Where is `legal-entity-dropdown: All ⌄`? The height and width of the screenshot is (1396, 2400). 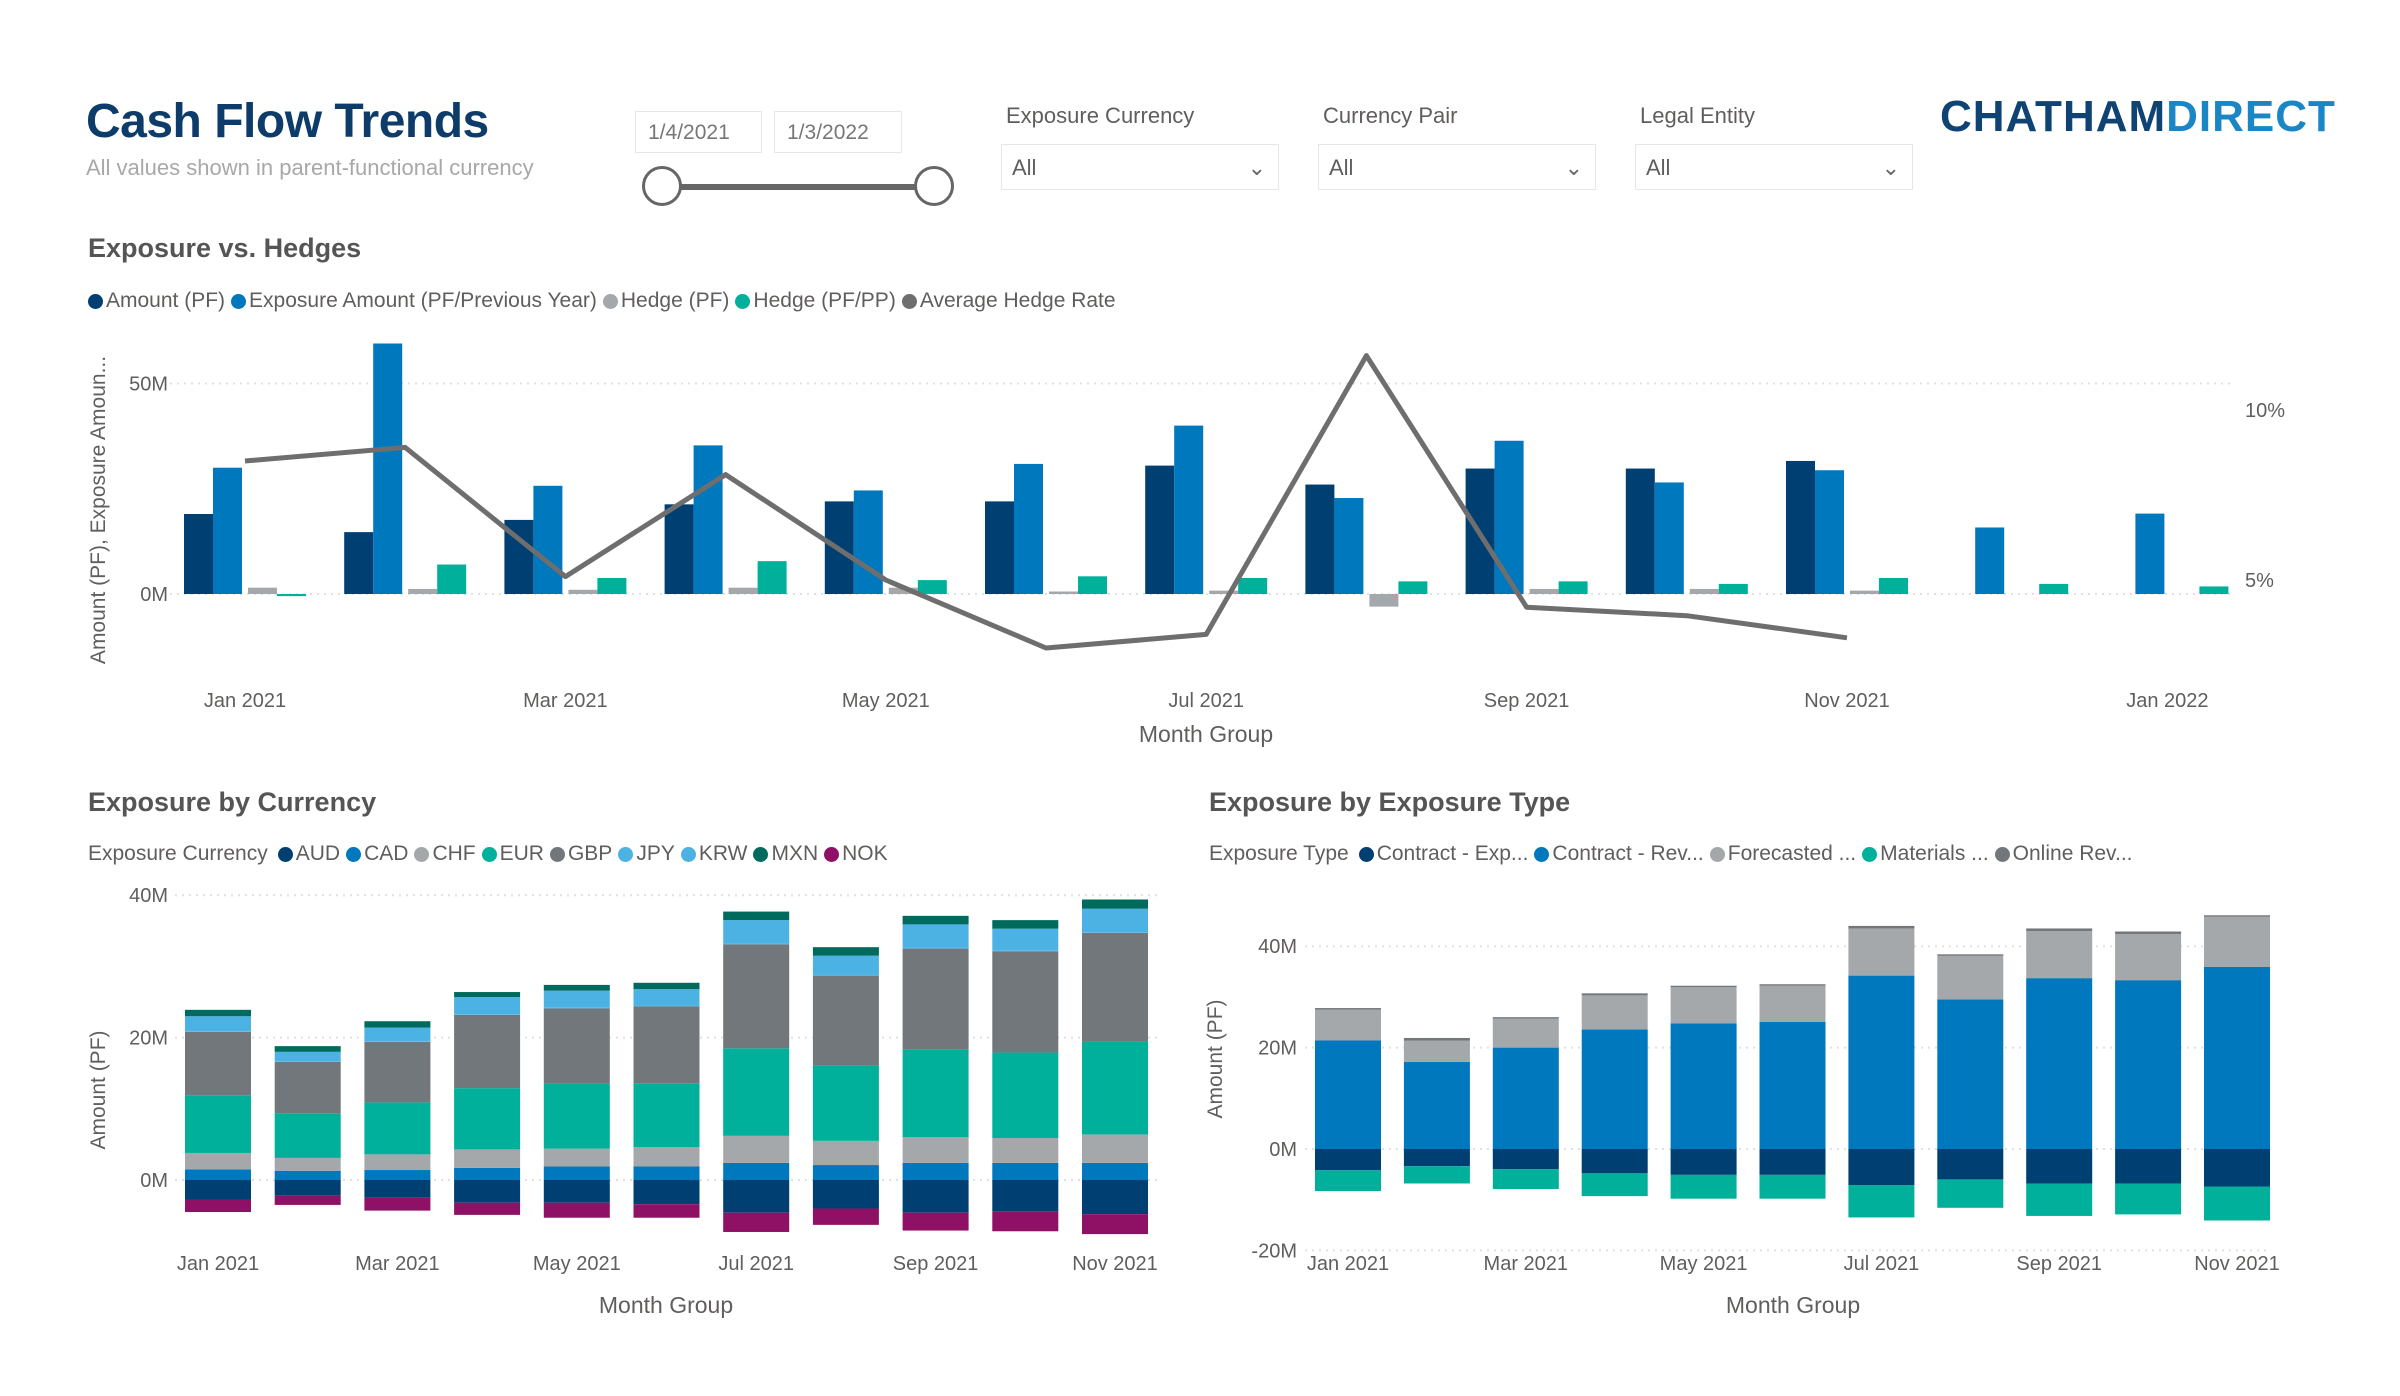 legal-entity-dropdown: All ⌄ is located at coordinates (1774, 167).